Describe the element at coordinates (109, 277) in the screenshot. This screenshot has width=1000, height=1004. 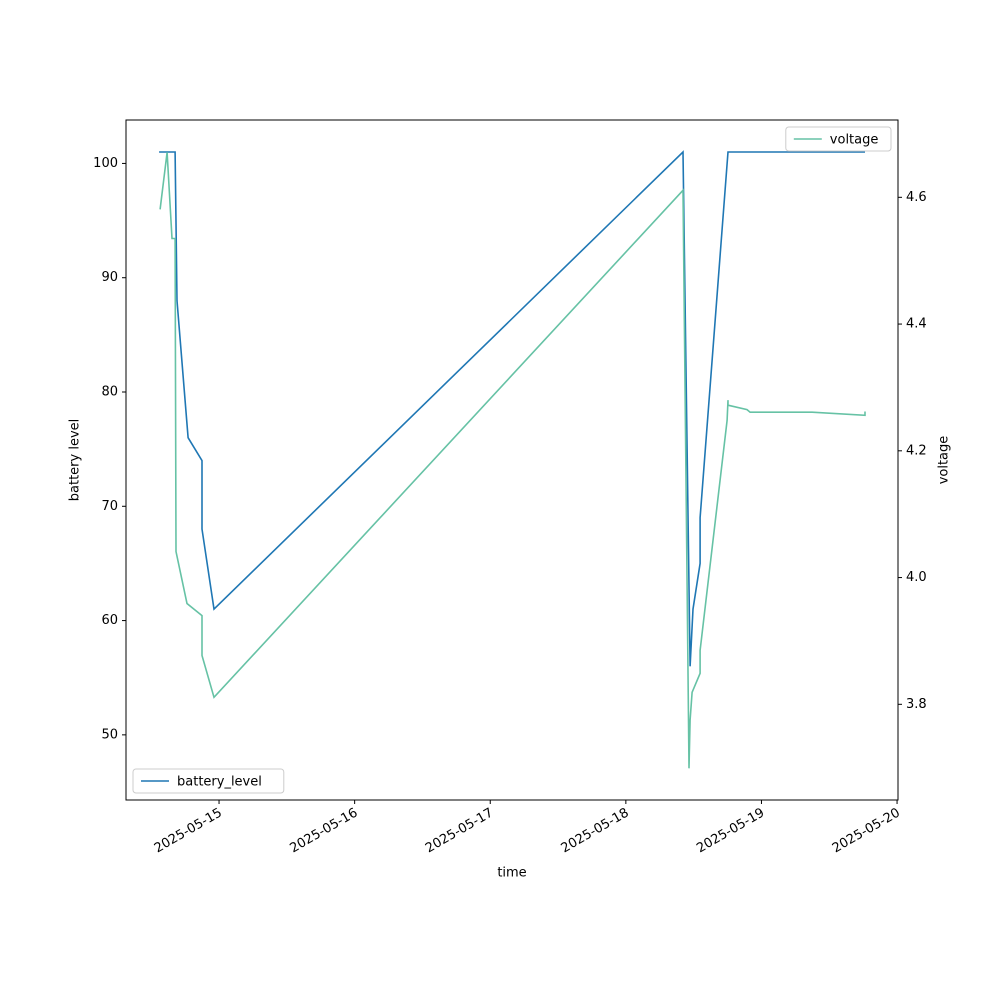
I see `y-tick-label: 90` at that location.